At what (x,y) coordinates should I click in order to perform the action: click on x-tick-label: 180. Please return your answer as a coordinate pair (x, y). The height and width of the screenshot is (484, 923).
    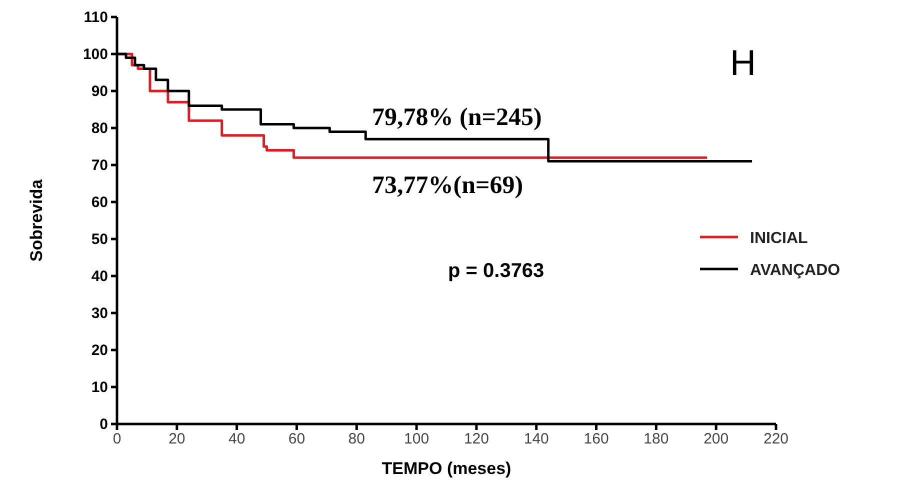
    Looking at the image, I should click on (656, 439).